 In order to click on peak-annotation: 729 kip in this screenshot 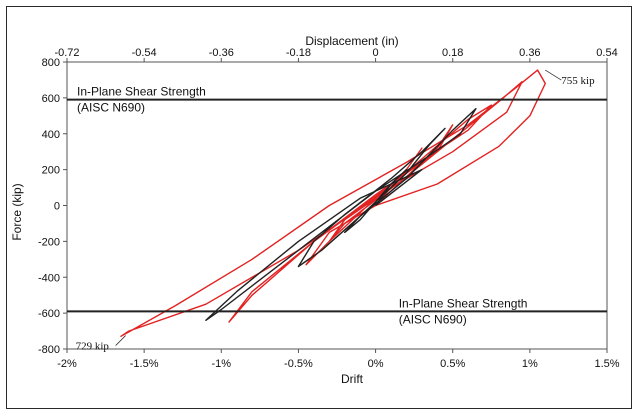, I will do `click(93, 347)`.